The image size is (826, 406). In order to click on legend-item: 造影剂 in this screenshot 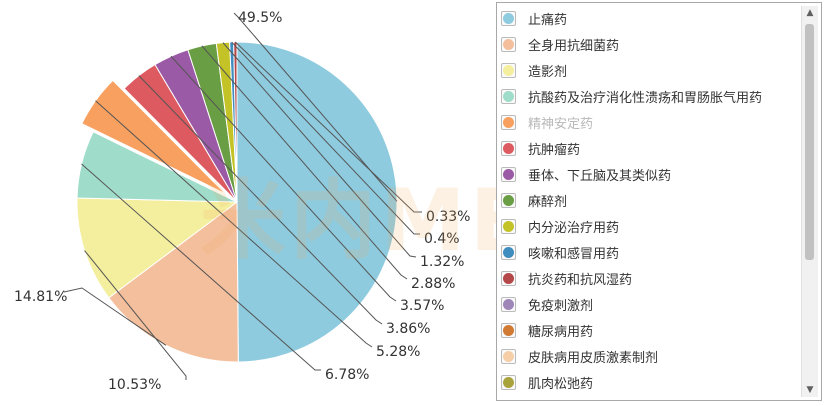, I will do `click(647, 70)`.